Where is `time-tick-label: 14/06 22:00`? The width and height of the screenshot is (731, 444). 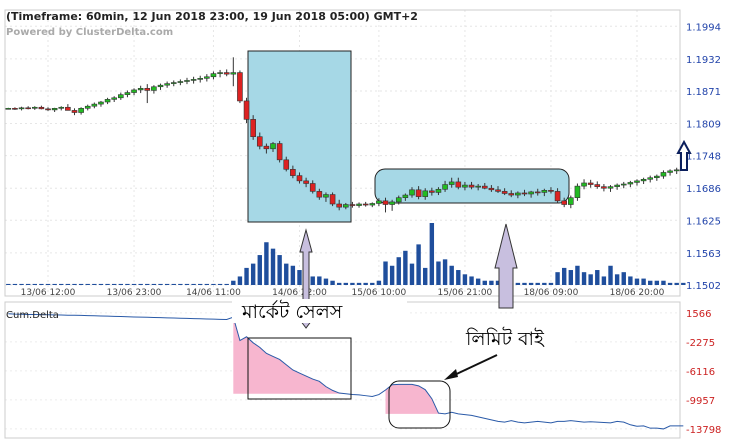 time-tick-label: 14/06 22:00 is located at coordinates (299, 293).